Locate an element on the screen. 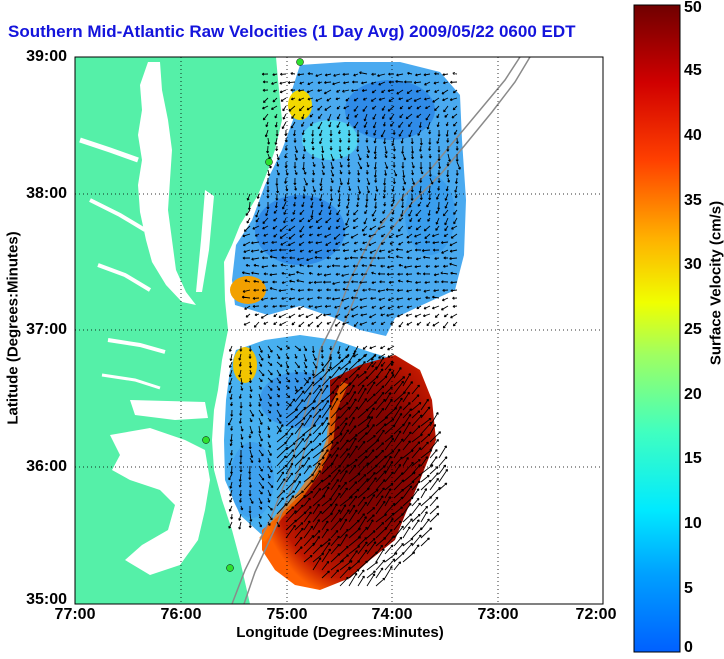 The height and width of the screenshot is (659, 724). x-tick-label: 76:00 is located at coordinates (181, 614).